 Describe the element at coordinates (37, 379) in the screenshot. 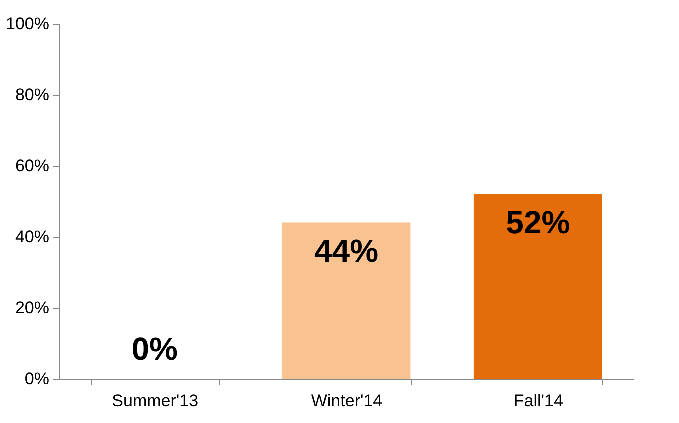

I see `y-tick-label: 0%` at that location.